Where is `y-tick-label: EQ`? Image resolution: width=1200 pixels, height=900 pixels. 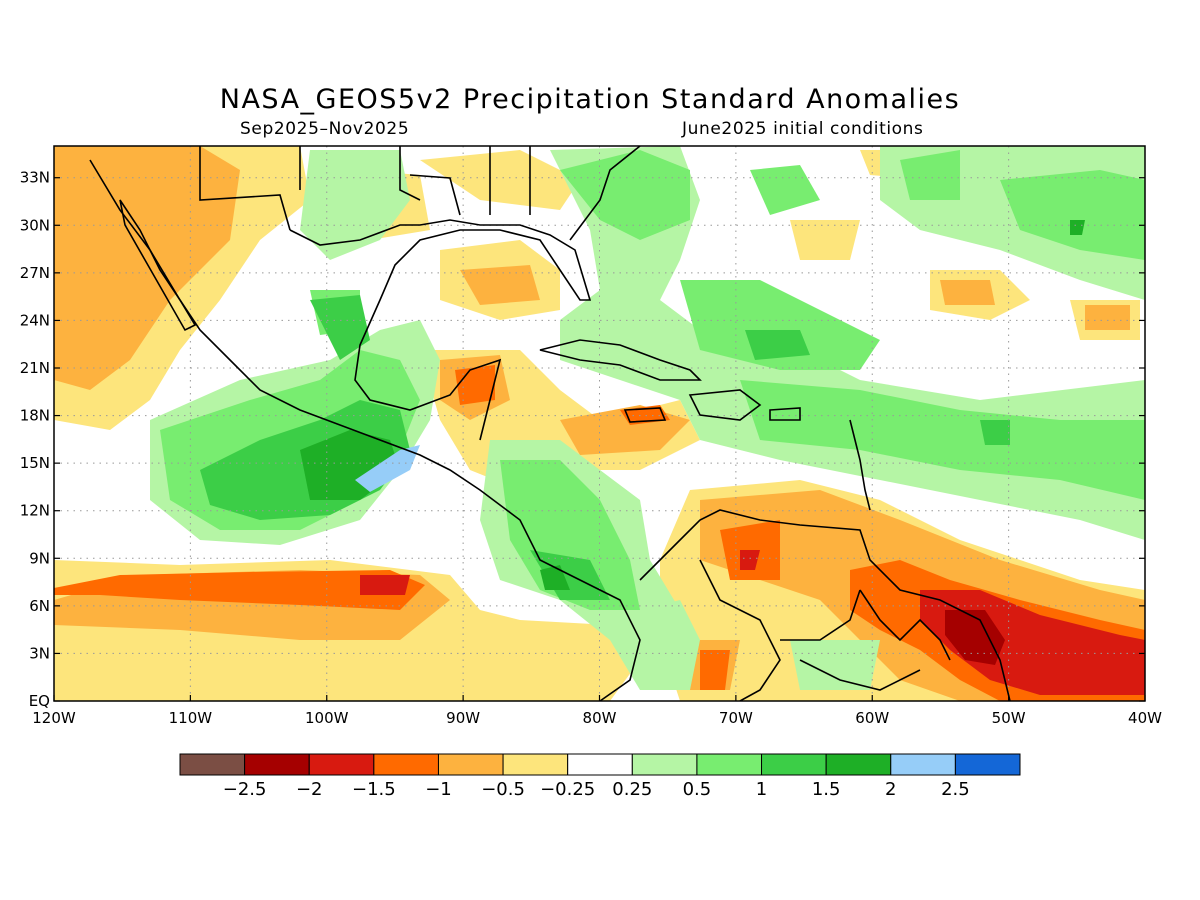
y-tick-label: EQ is located at coordinates (39, 701).